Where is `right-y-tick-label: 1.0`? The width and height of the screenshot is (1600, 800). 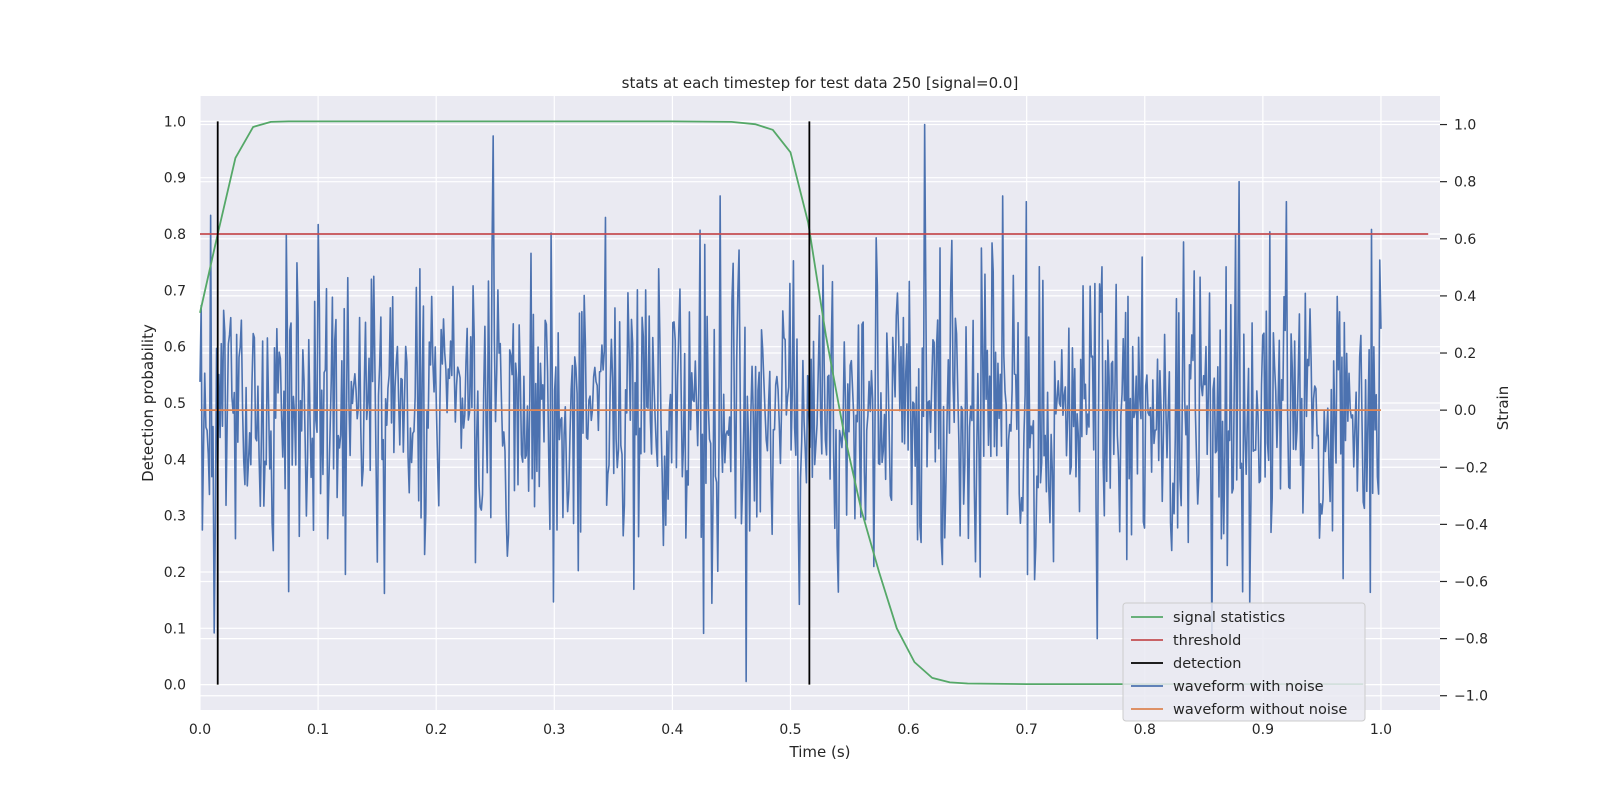 right-y-tick-label: 1.0 is located at coordinates (1465, 126).